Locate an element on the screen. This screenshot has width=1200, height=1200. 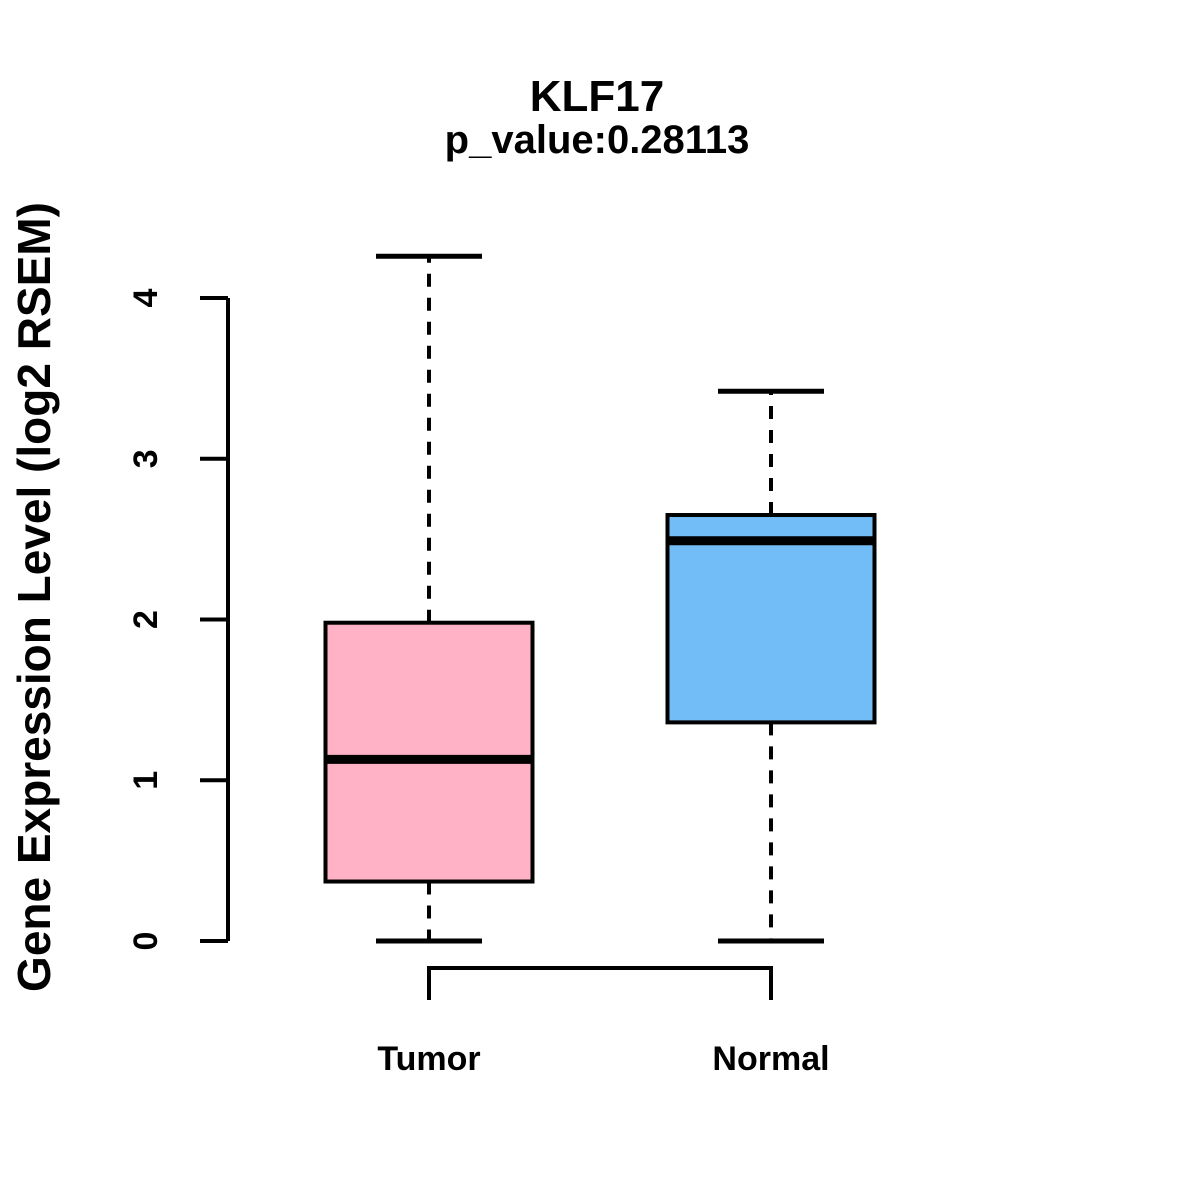
y-axis-tick-label: 3 is located at coordinates (146, 458).